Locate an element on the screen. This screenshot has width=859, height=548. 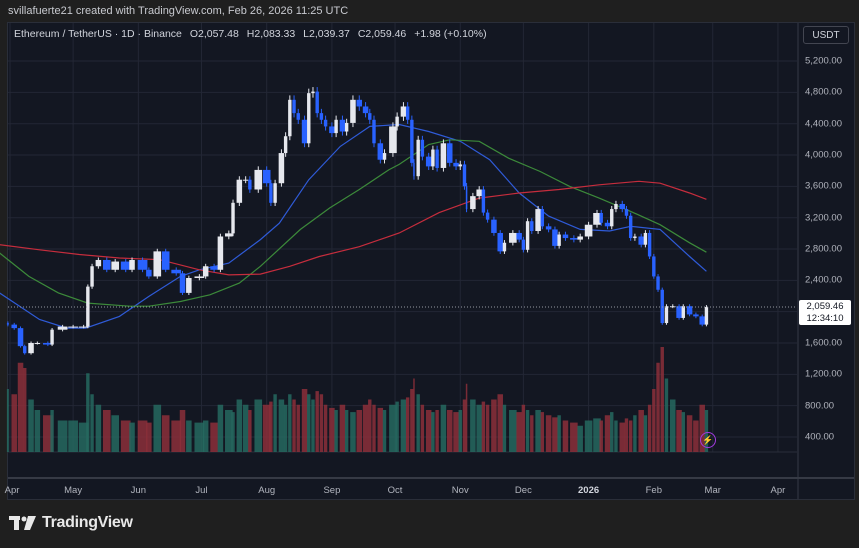
time-tick-label: Jul is located at coordinates (201, 490).